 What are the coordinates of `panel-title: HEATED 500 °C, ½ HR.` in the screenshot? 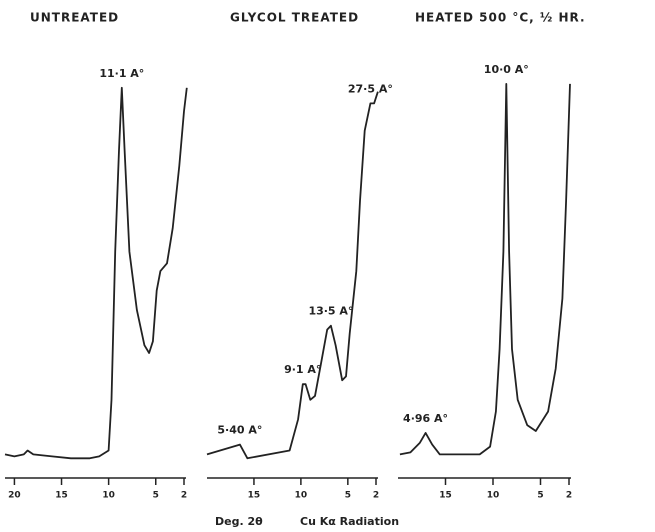 It's located at (500, 18).